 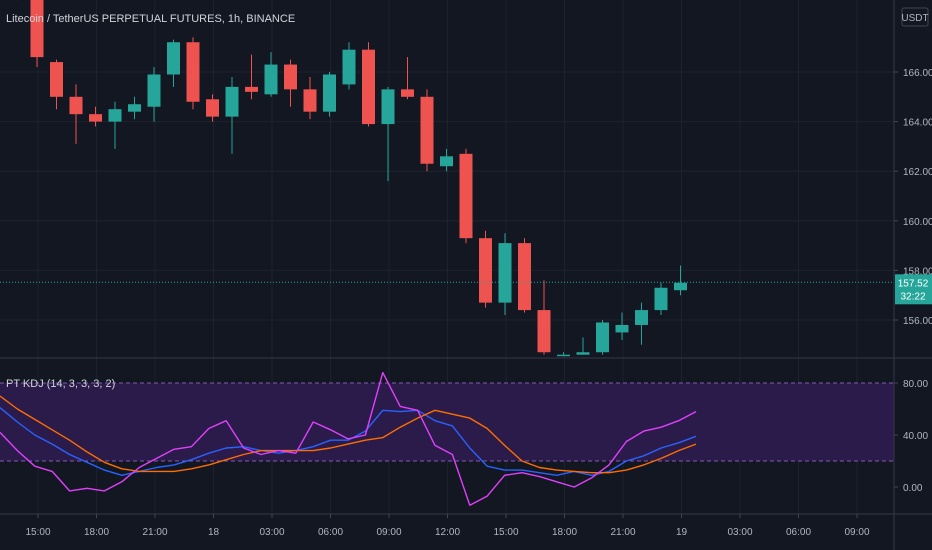 I want to click on bar-countdown: 32:22, so click(x=912, y=296).